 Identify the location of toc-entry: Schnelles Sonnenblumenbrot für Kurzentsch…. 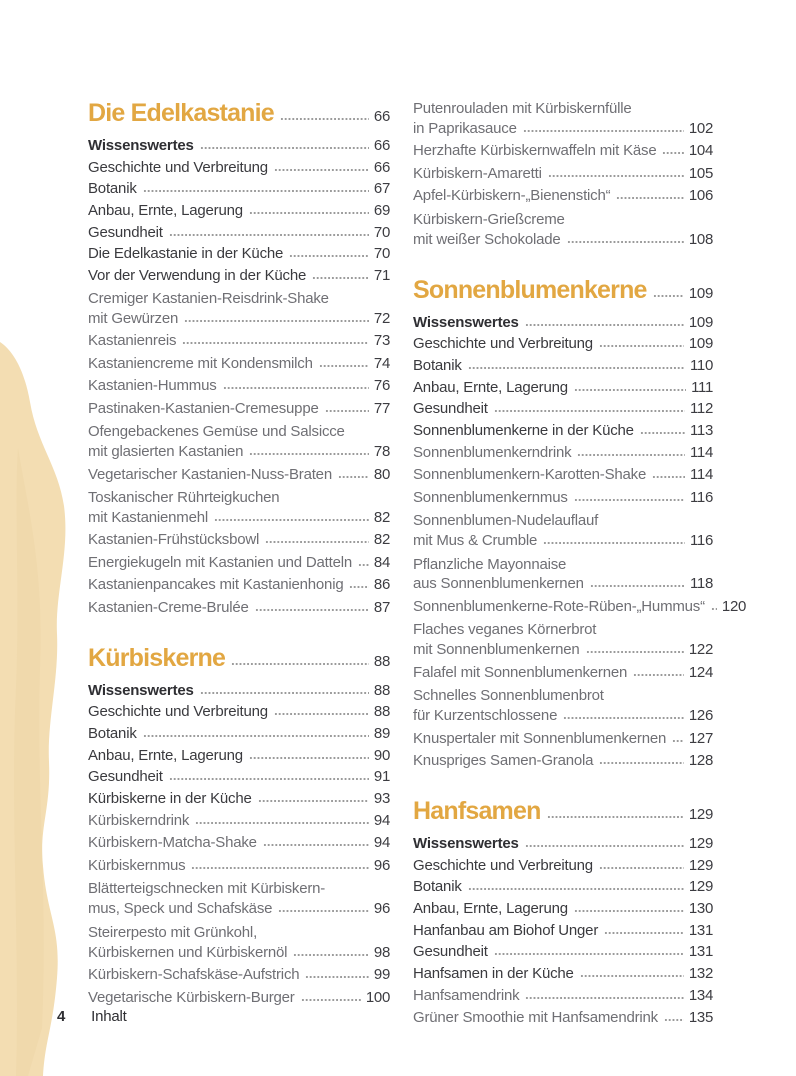
(563, 707).